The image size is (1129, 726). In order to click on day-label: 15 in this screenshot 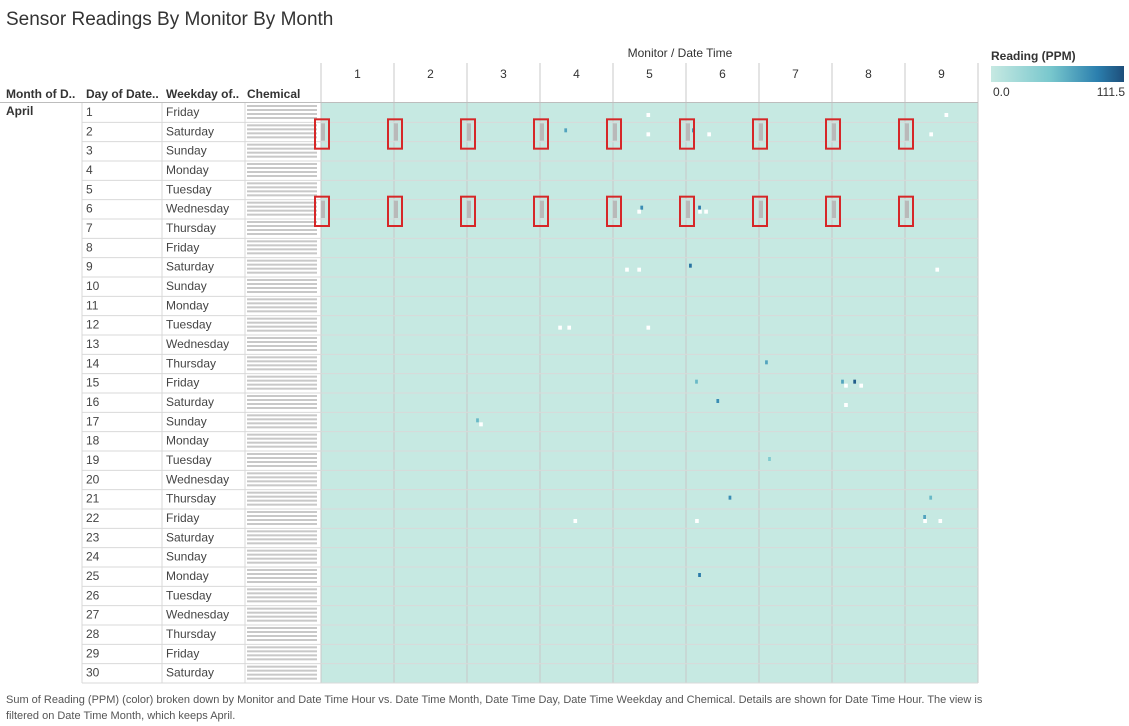, I will do `click(93, 383)`.